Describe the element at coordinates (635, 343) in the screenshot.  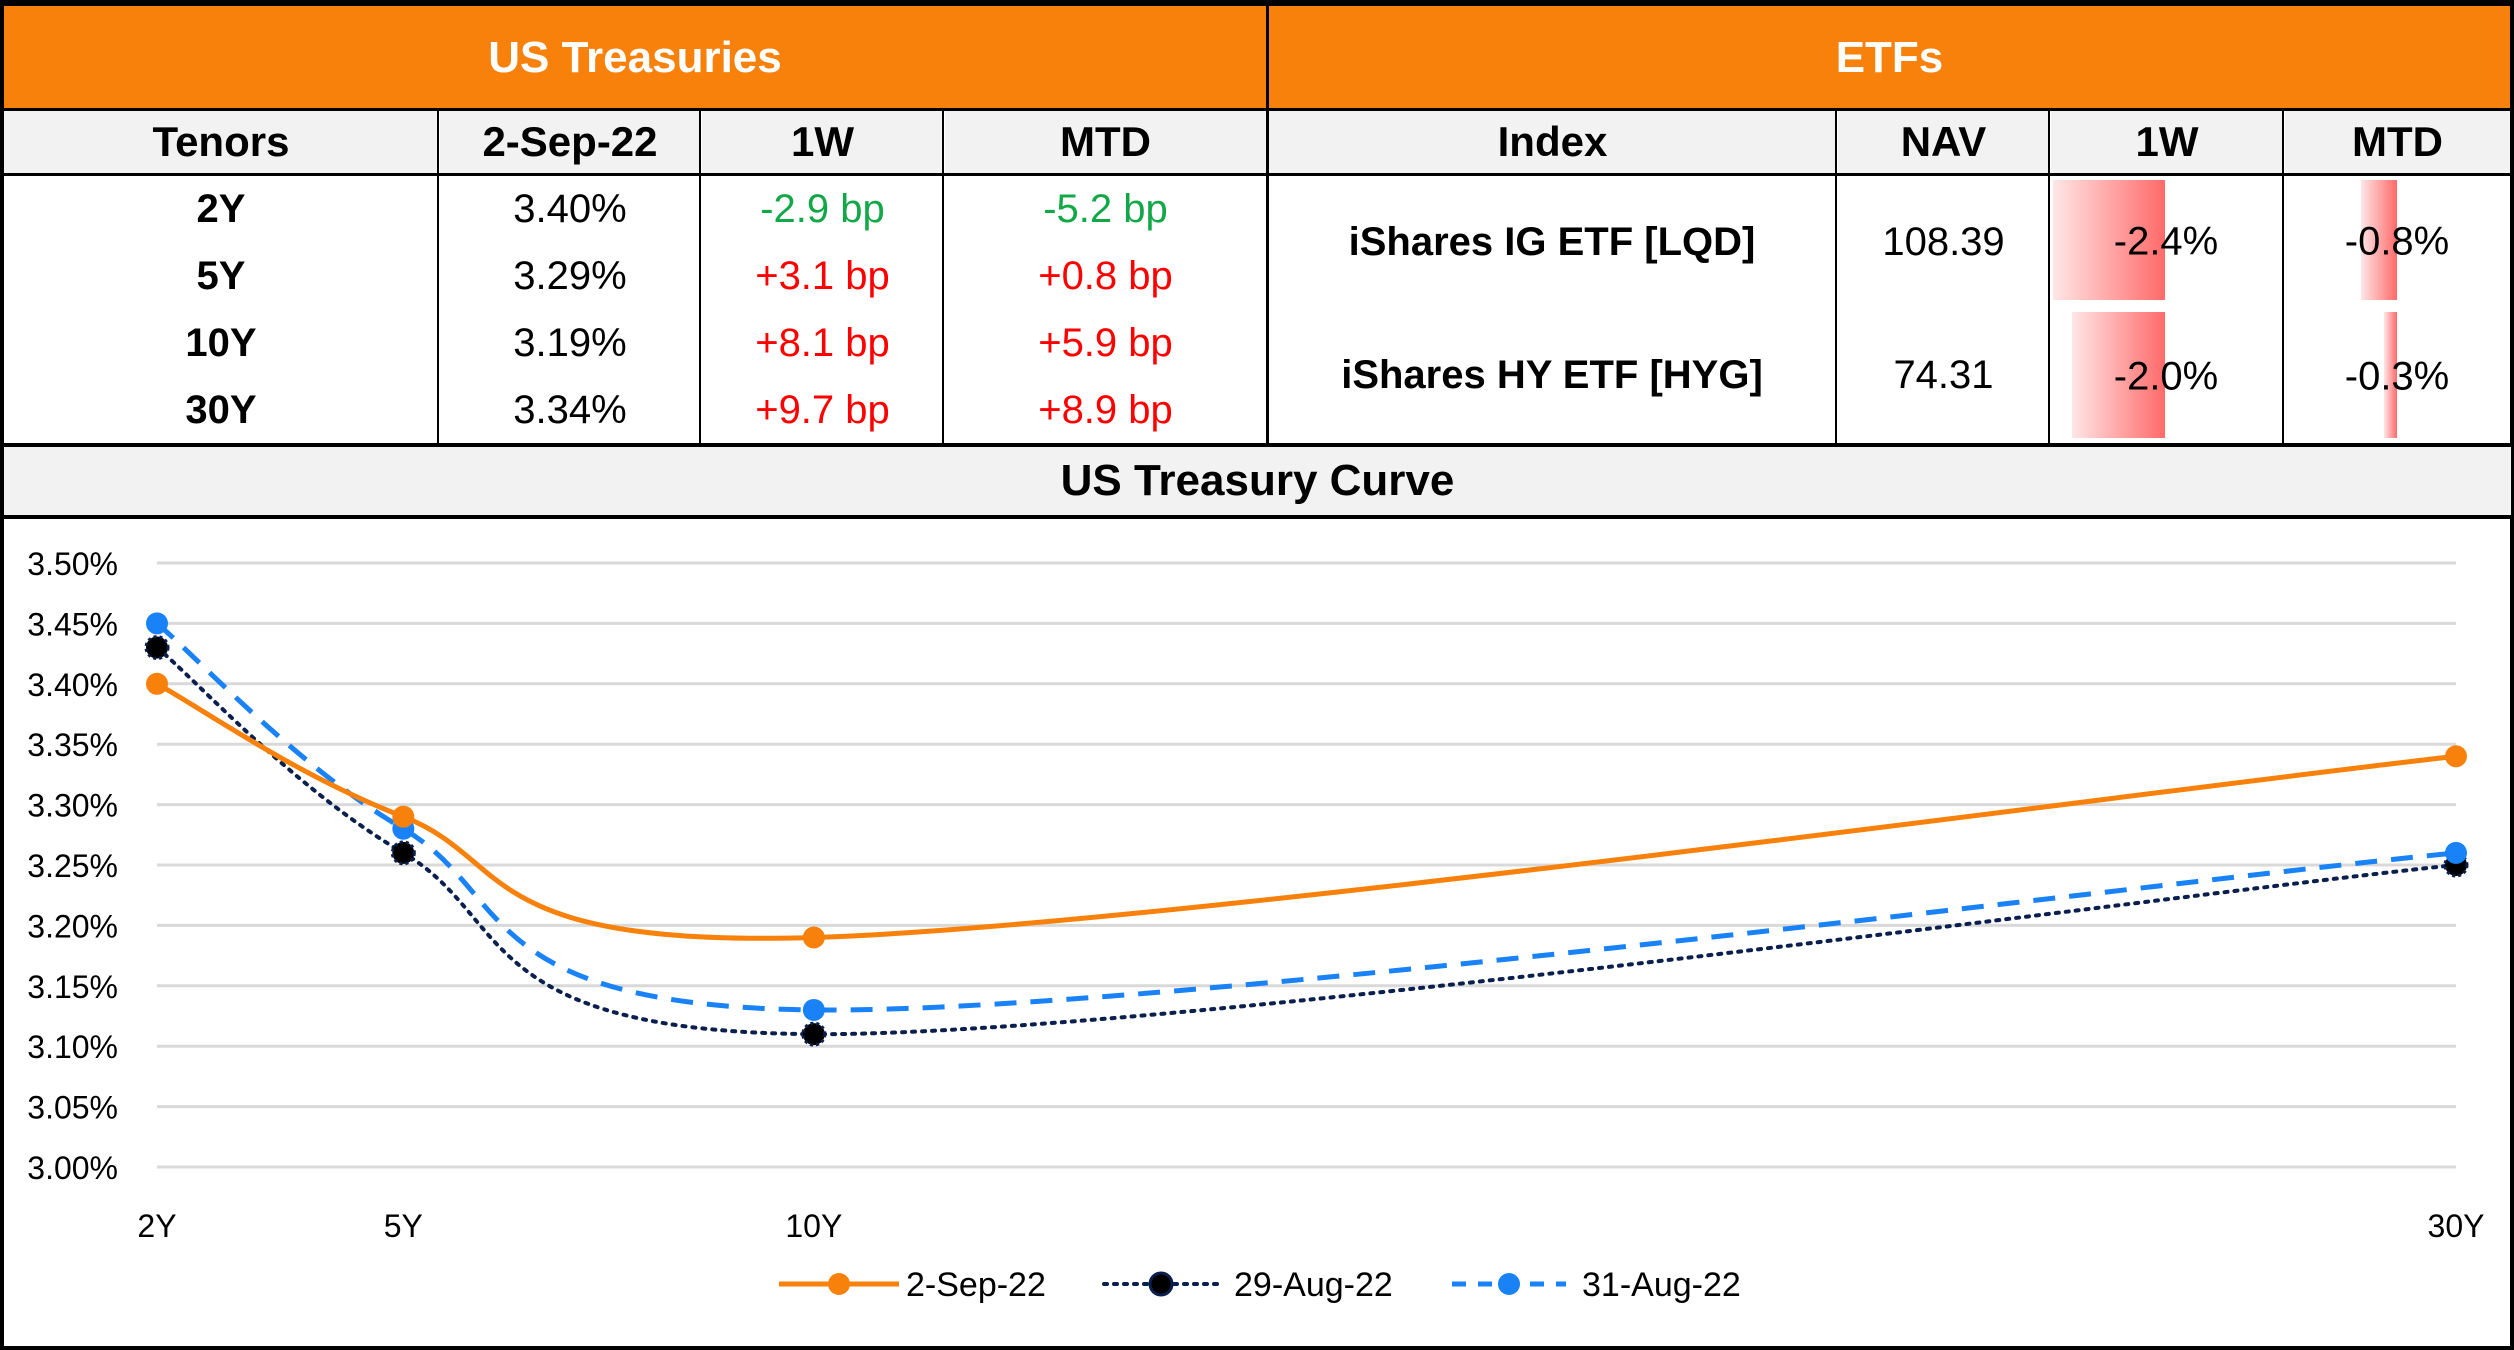
I see `table-row: 10Y 3.19% +8.1 bp +5.9 bp` at that location.